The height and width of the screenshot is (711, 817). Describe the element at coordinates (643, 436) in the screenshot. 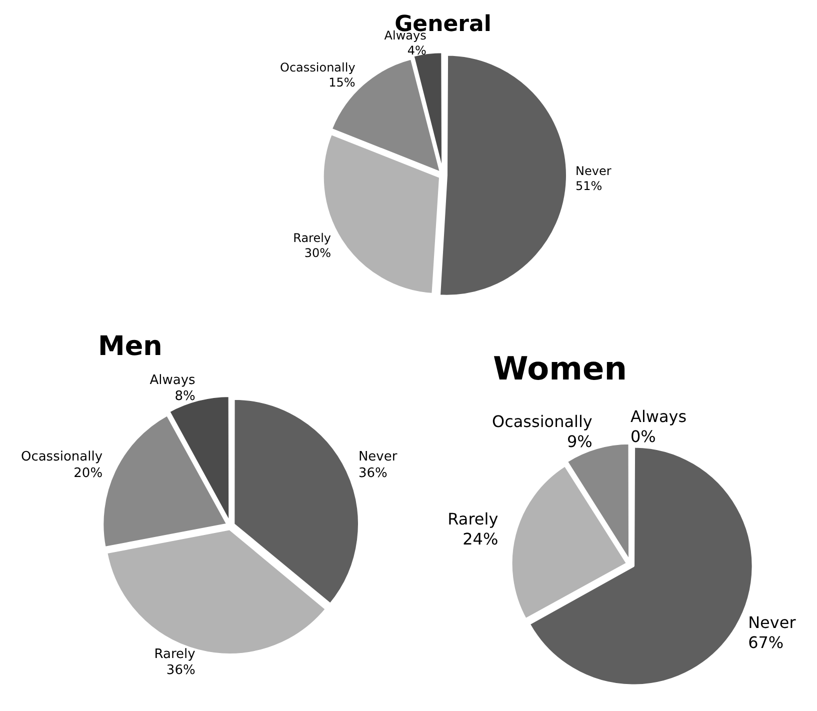

I see `text: 0%` at that location.